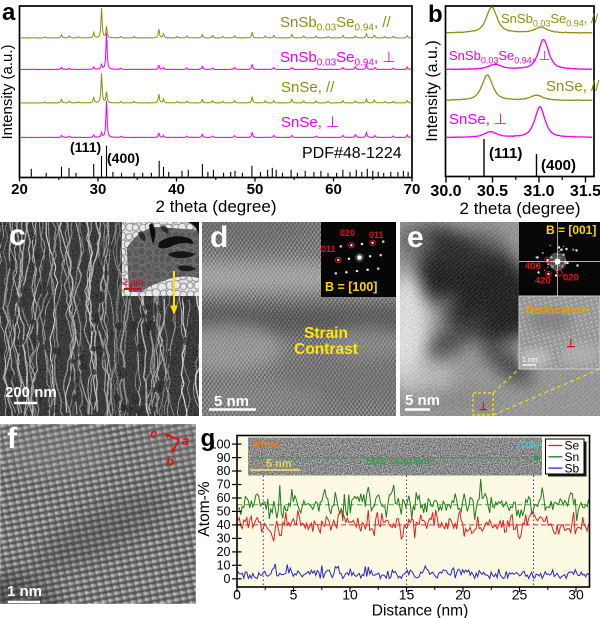 This screenshot has width=600, height=618. What do you see at coordinates (399, 462) in the screenshot?
I see `svg-text: EDS scan line` at bounding box center [399, 462].